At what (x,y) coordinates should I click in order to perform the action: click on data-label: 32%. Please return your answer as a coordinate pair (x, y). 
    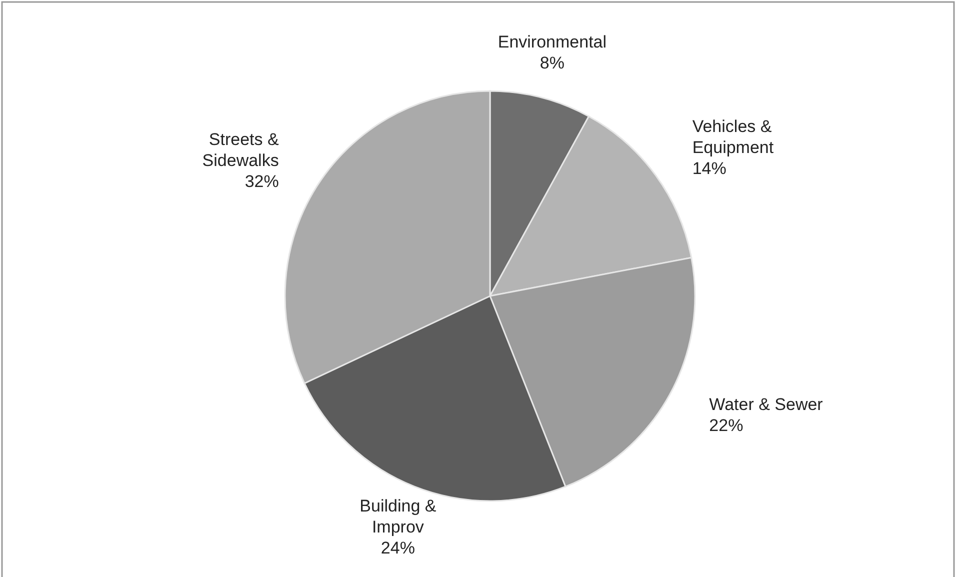
    Looking at the image, I should click on (261, 182).